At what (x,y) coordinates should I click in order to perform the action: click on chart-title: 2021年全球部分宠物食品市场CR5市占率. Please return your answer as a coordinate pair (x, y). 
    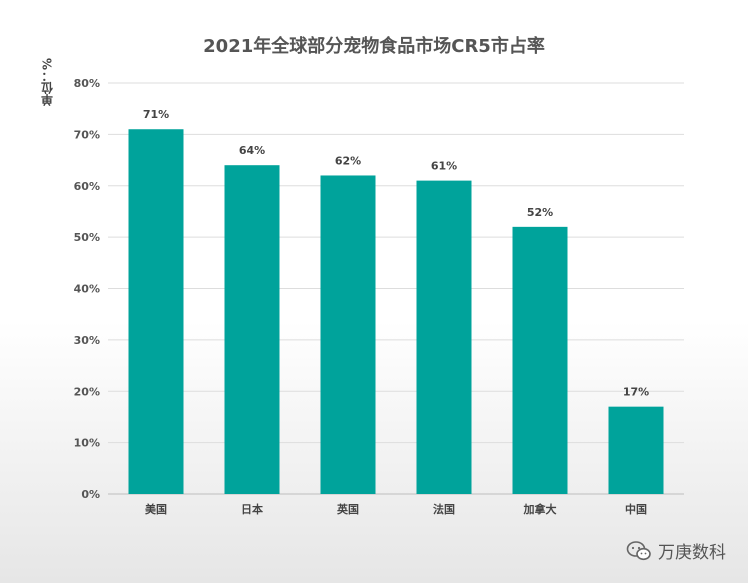
    Looking at the image, I should click on (374, 46).